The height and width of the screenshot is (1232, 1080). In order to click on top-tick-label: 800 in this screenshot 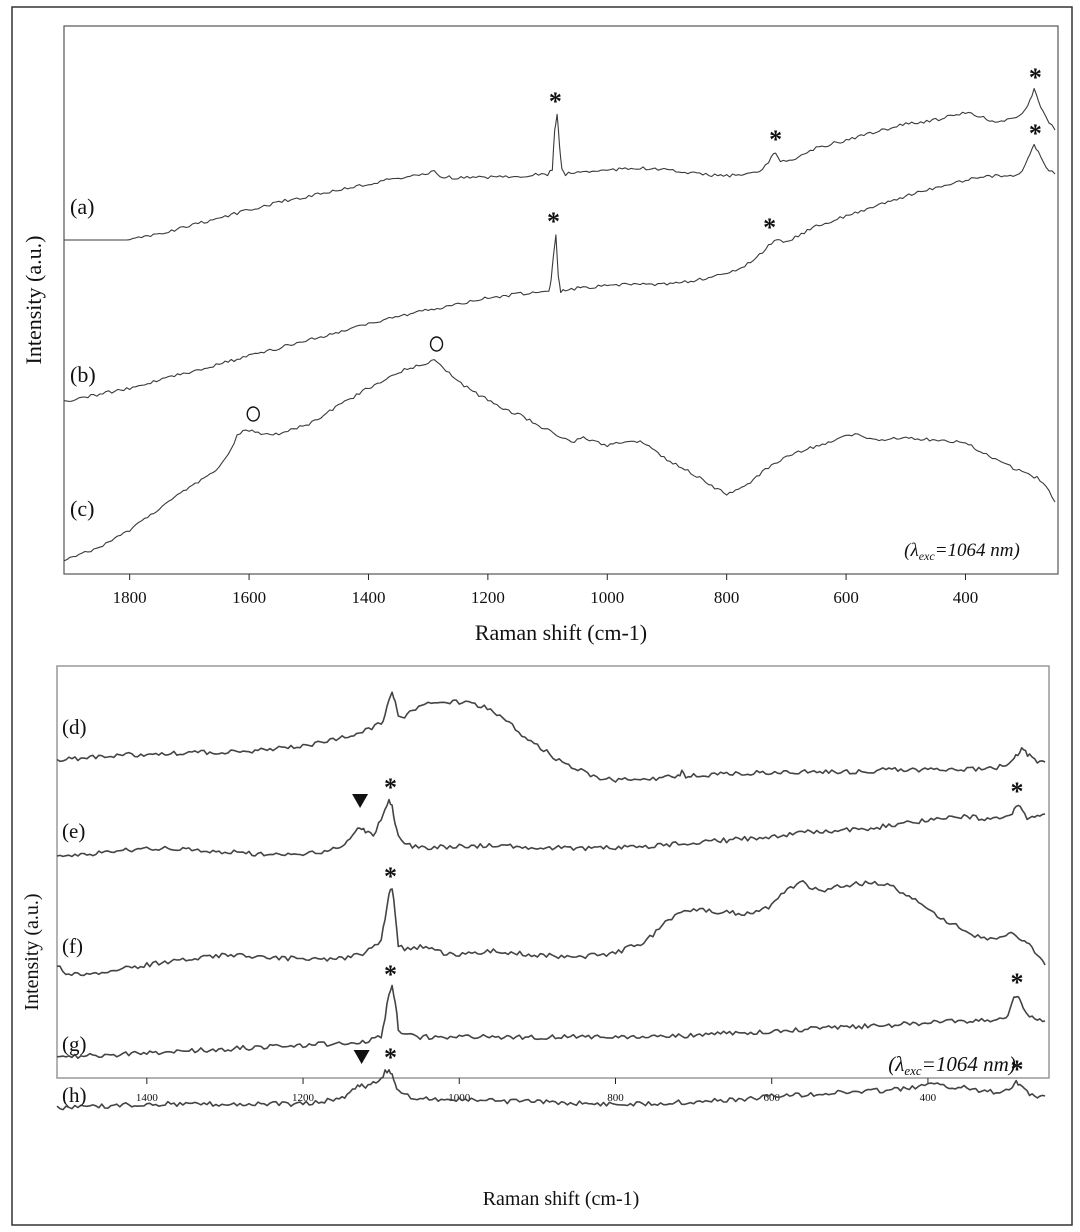, I will do `click(727, 597)`.